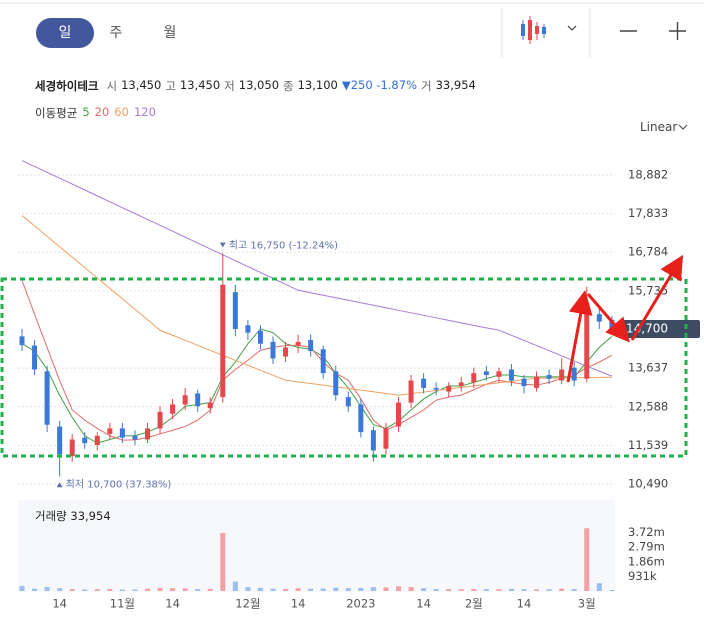 The image size is (704, 628). Describe the element at coordinates (455, 85) in the screenshot. I see `field-value: 33,954` at that location.